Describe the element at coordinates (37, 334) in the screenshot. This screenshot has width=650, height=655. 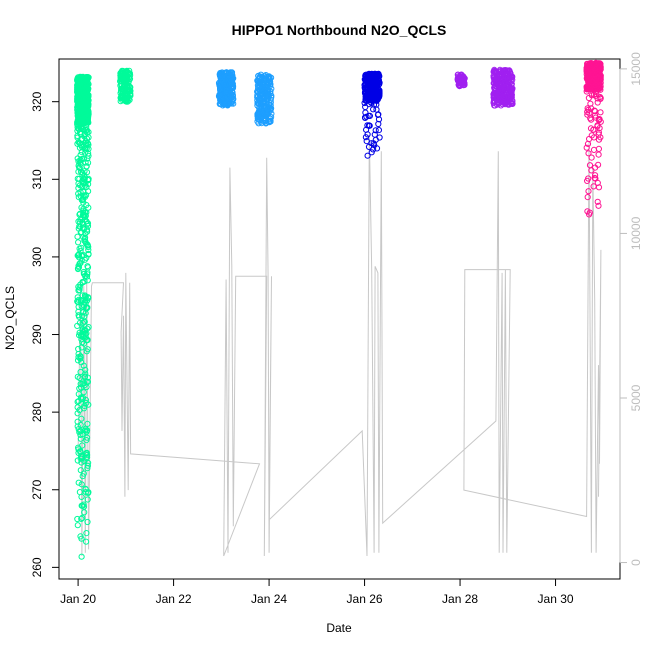
I see `y-tick-label: 290` at that location.